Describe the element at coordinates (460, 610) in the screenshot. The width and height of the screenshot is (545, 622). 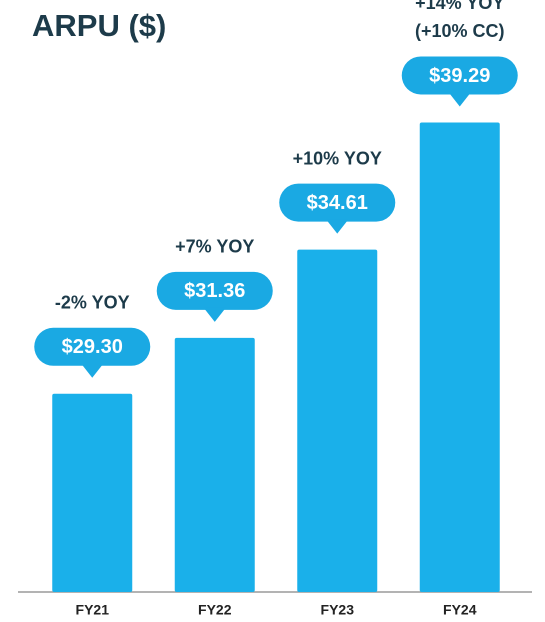
I see `x-tick-label: FY24` at that location.